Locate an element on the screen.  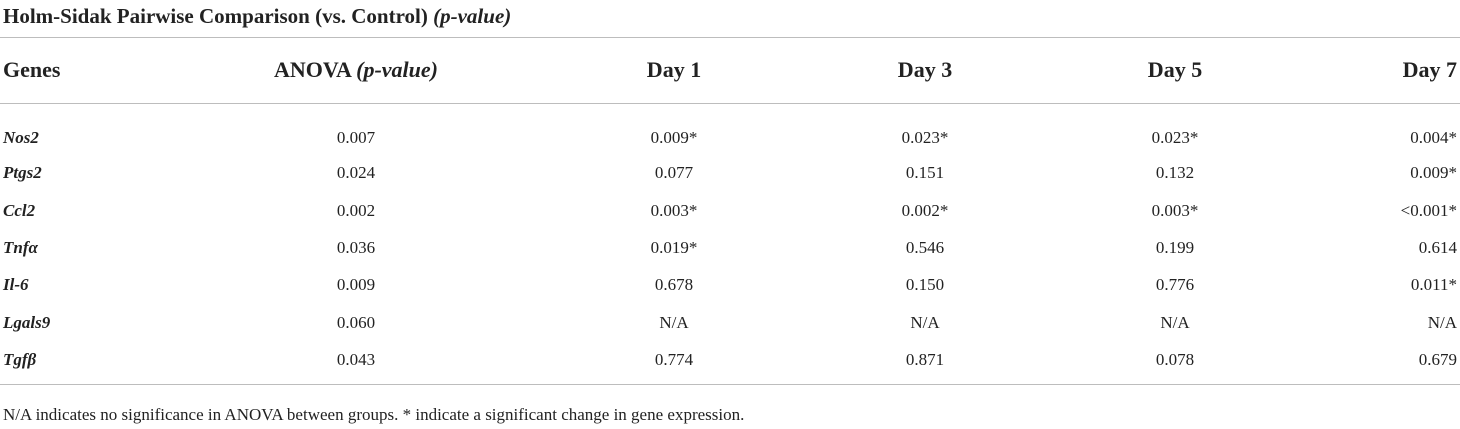
day3-value: 0.023* is located at coordinates (925, 137).